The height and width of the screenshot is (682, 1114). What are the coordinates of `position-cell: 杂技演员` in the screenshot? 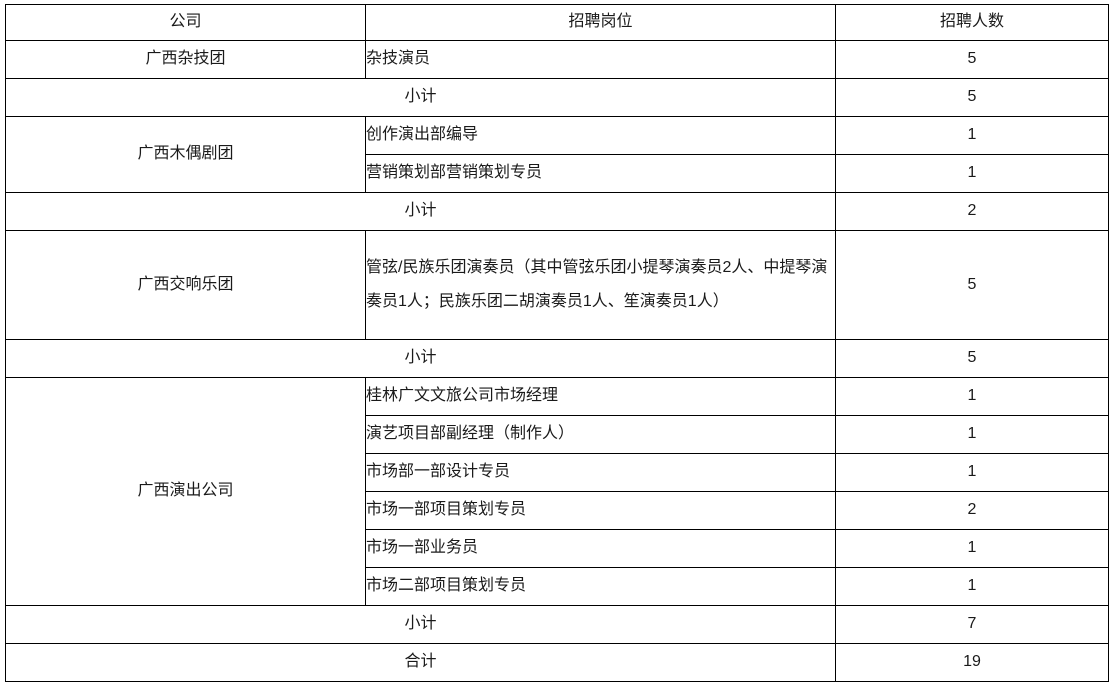 It's located at (600, 59).